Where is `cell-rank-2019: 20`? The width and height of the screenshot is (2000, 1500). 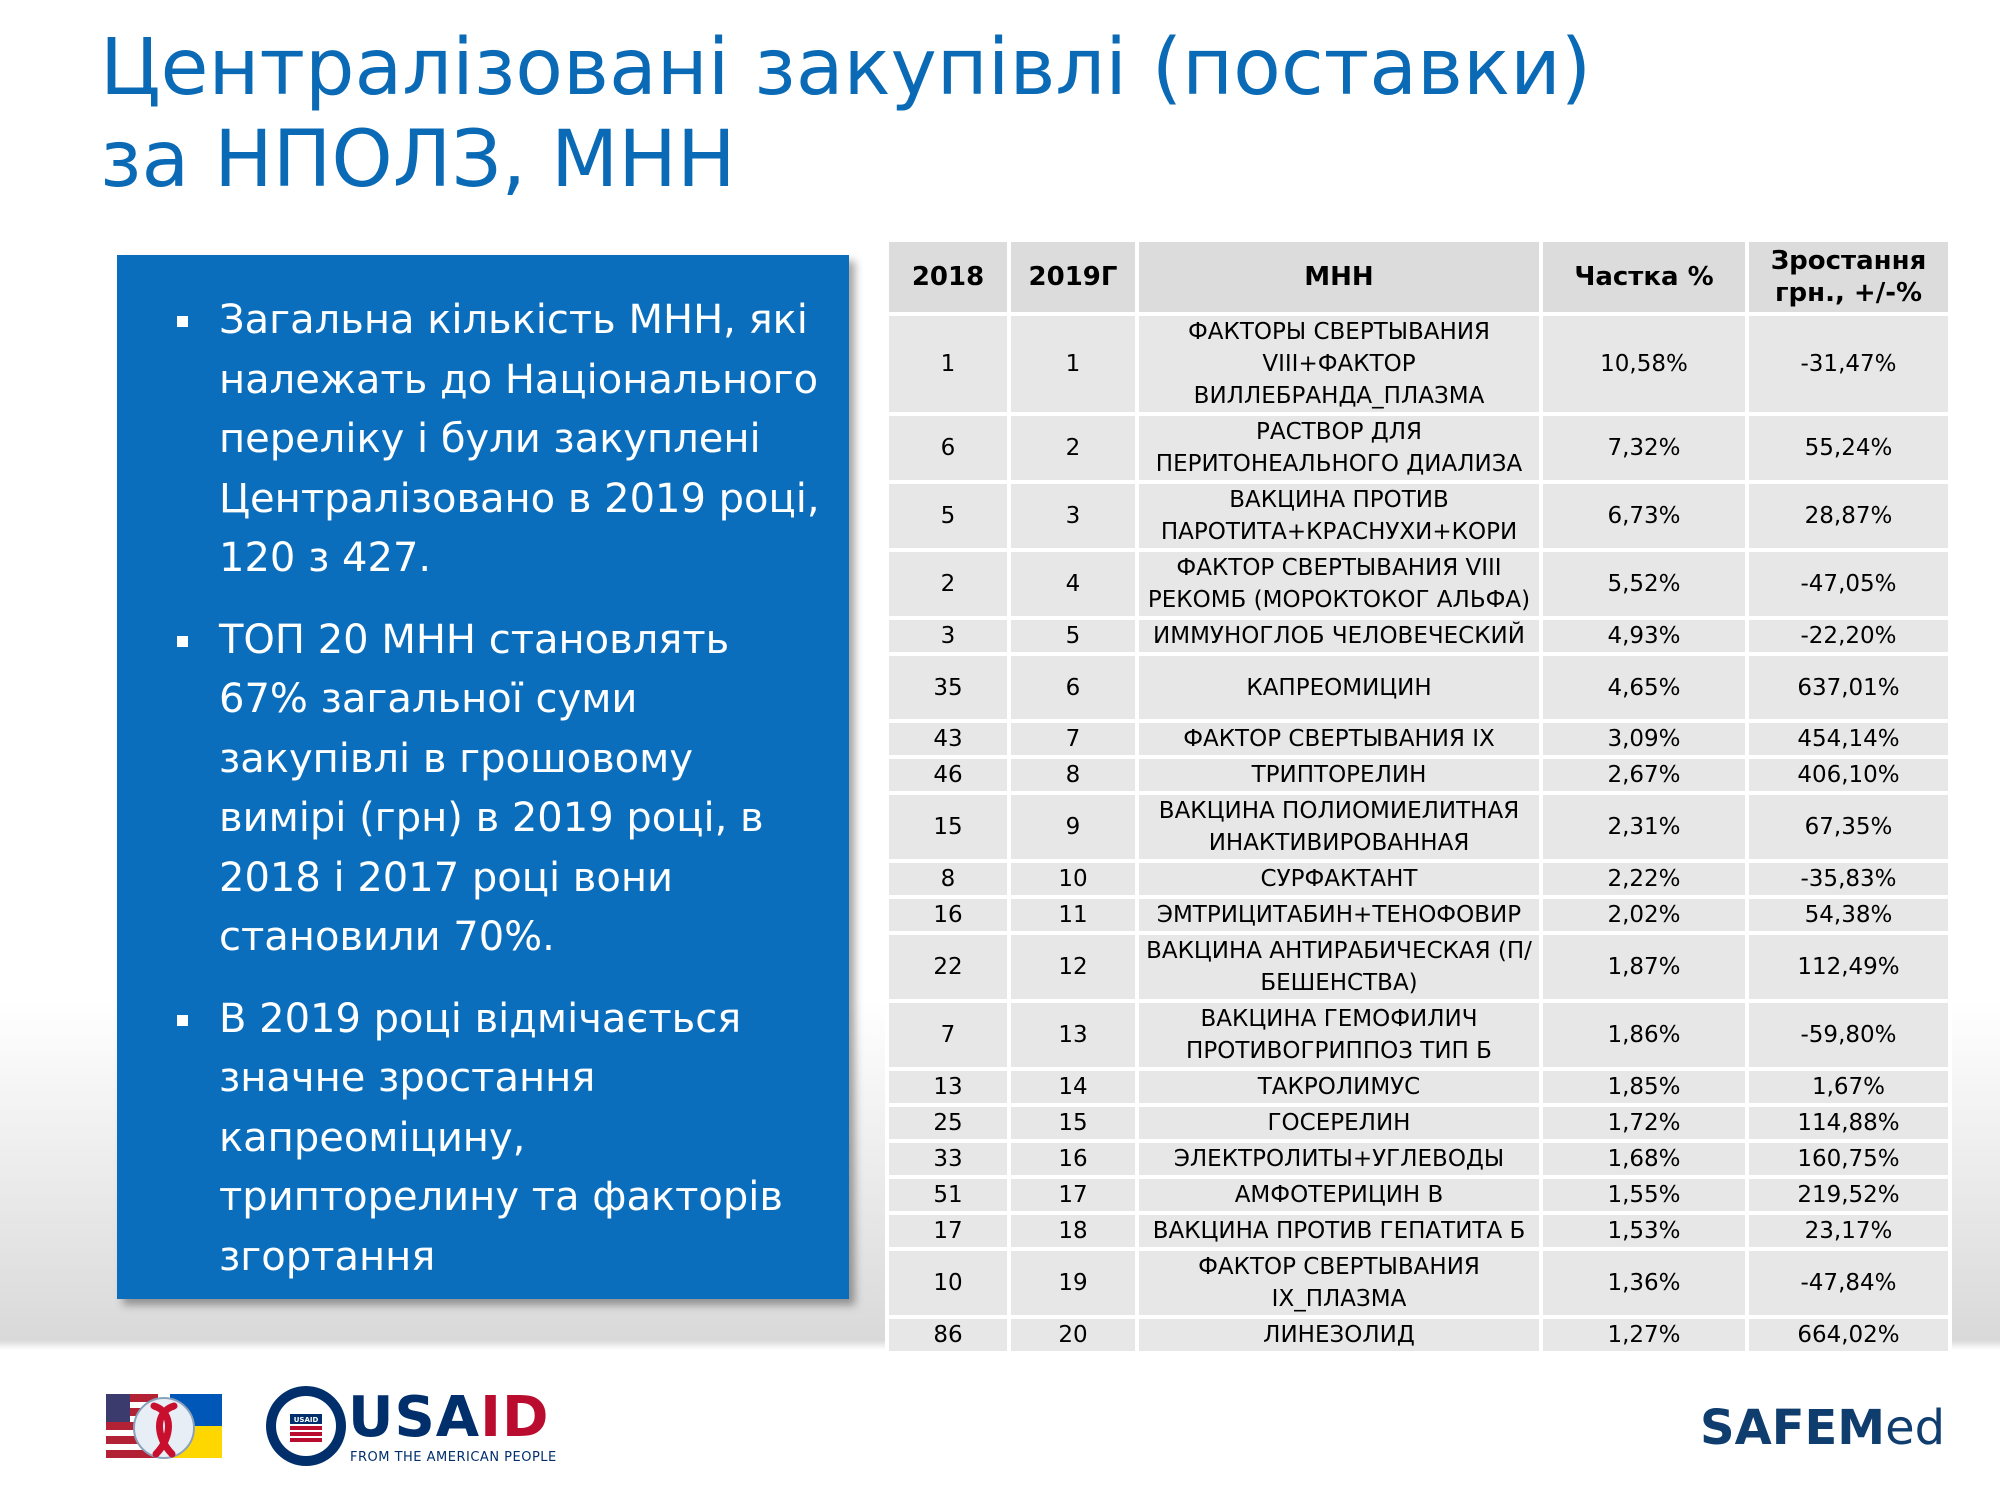
cell-rank-2019: 20 is located at coordinates (1073, 1335).